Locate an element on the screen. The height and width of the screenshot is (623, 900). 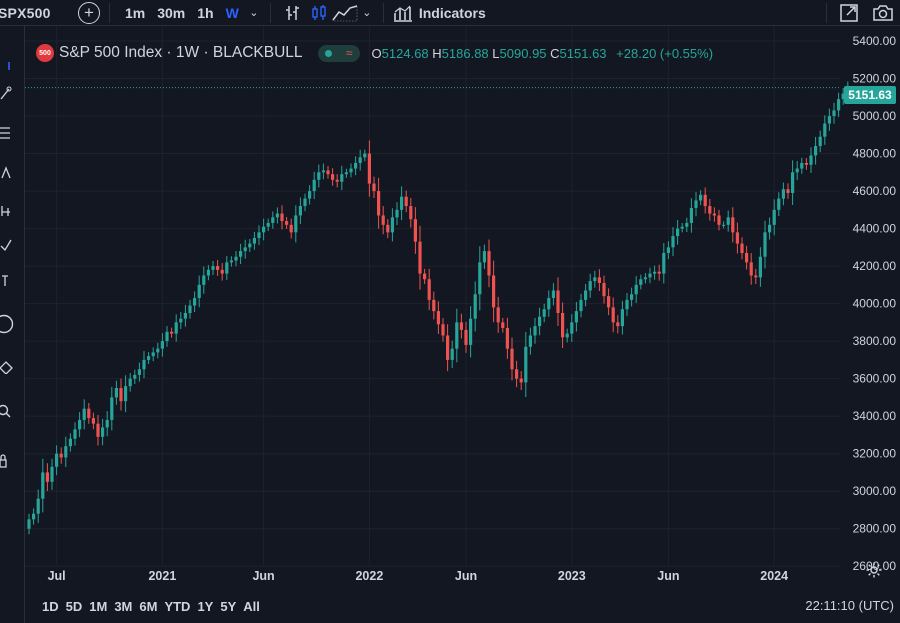
candles-chart-type-icon is located at coordinates (319, 13).